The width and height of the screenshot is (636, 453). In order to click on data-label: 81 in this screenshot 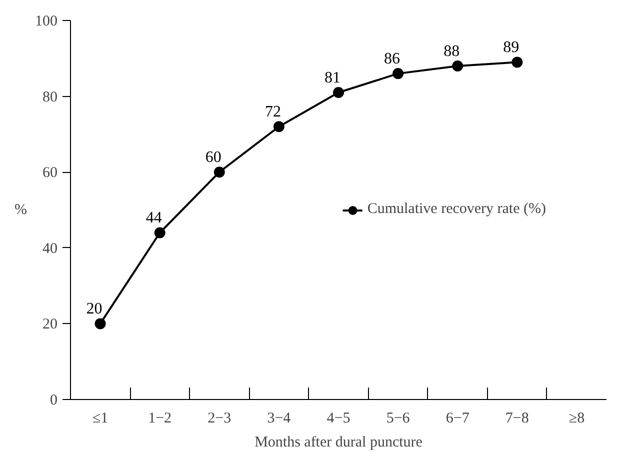, I will do `click(332, 78)`.